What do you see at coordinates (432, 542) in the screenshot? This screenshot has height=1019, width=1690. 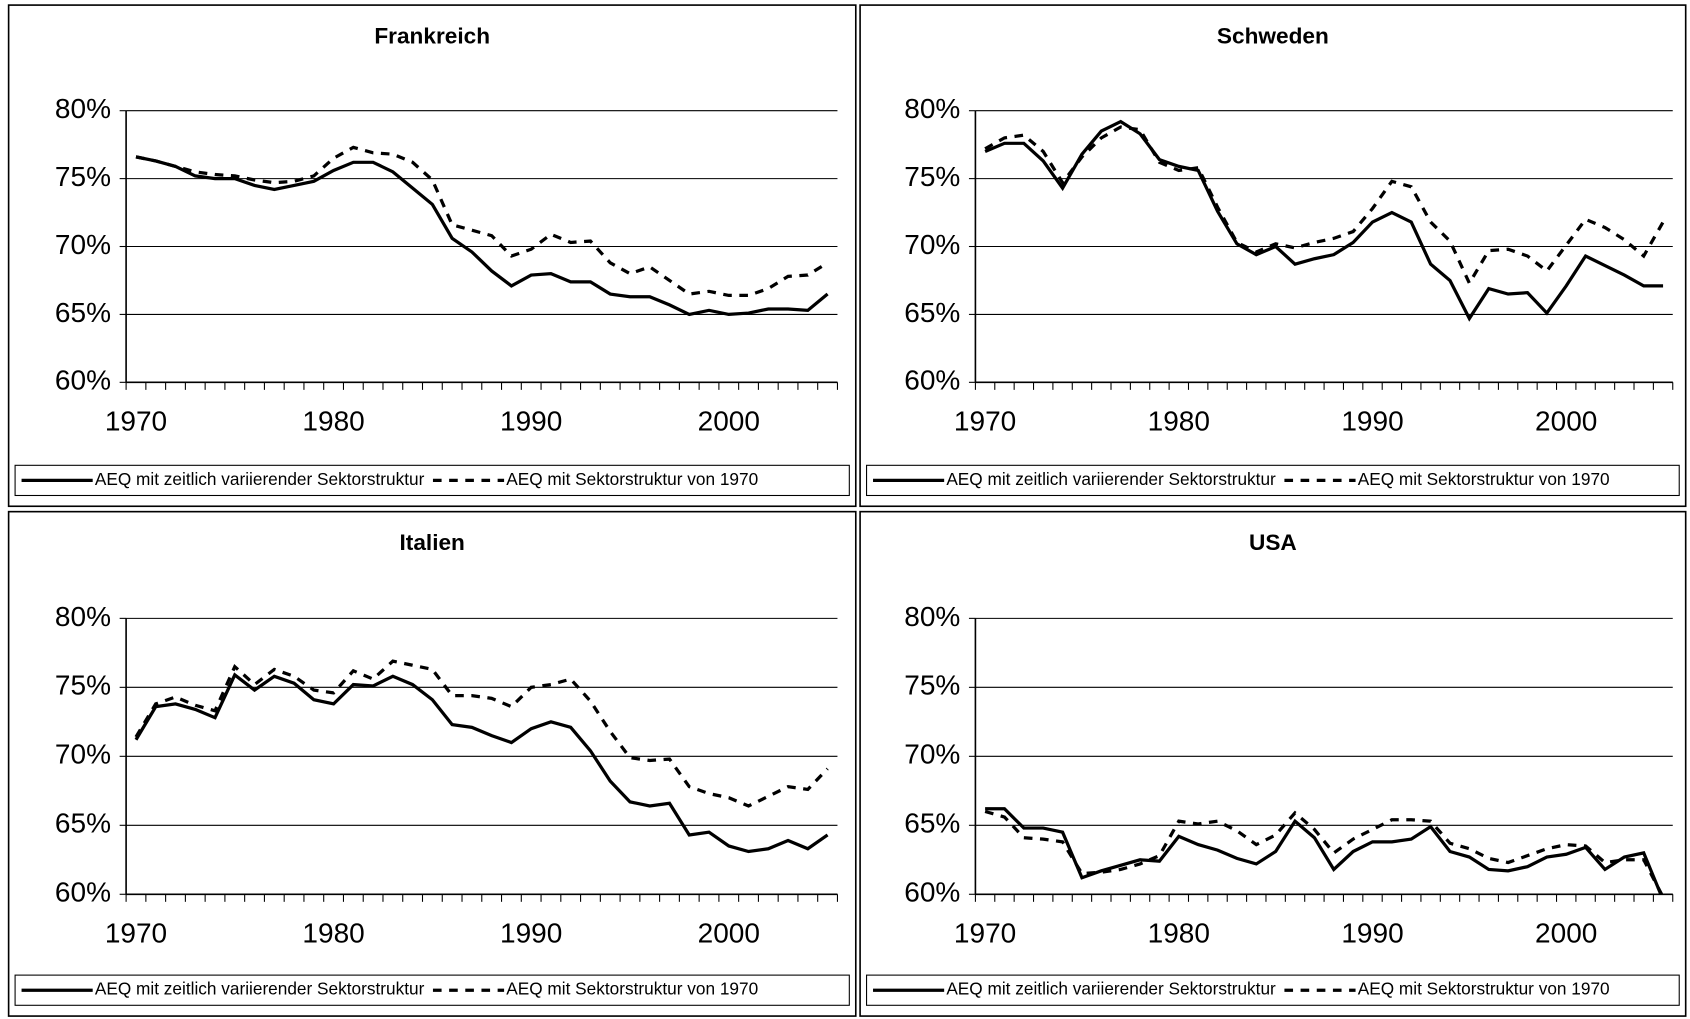 I see `chart-title: Italien` at bounding box center [432, 542].